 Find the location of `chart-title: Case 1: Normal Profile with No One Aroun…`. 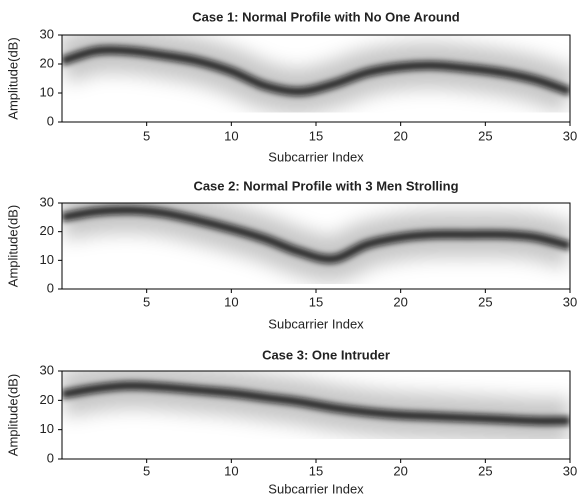

chart-title: Case 1: Normal Profile with No One Aroun… is located at coordinates (326, 16).